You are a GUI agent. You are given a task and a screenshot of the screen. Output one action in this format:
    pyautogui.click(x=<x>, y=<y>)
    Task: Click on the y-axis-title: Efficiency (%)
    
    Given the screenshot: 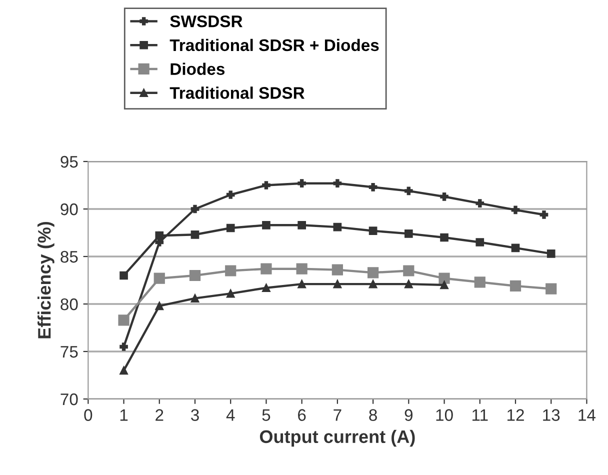 What is the action you would take?
    pyautogui.click(x=46, y=280)
    